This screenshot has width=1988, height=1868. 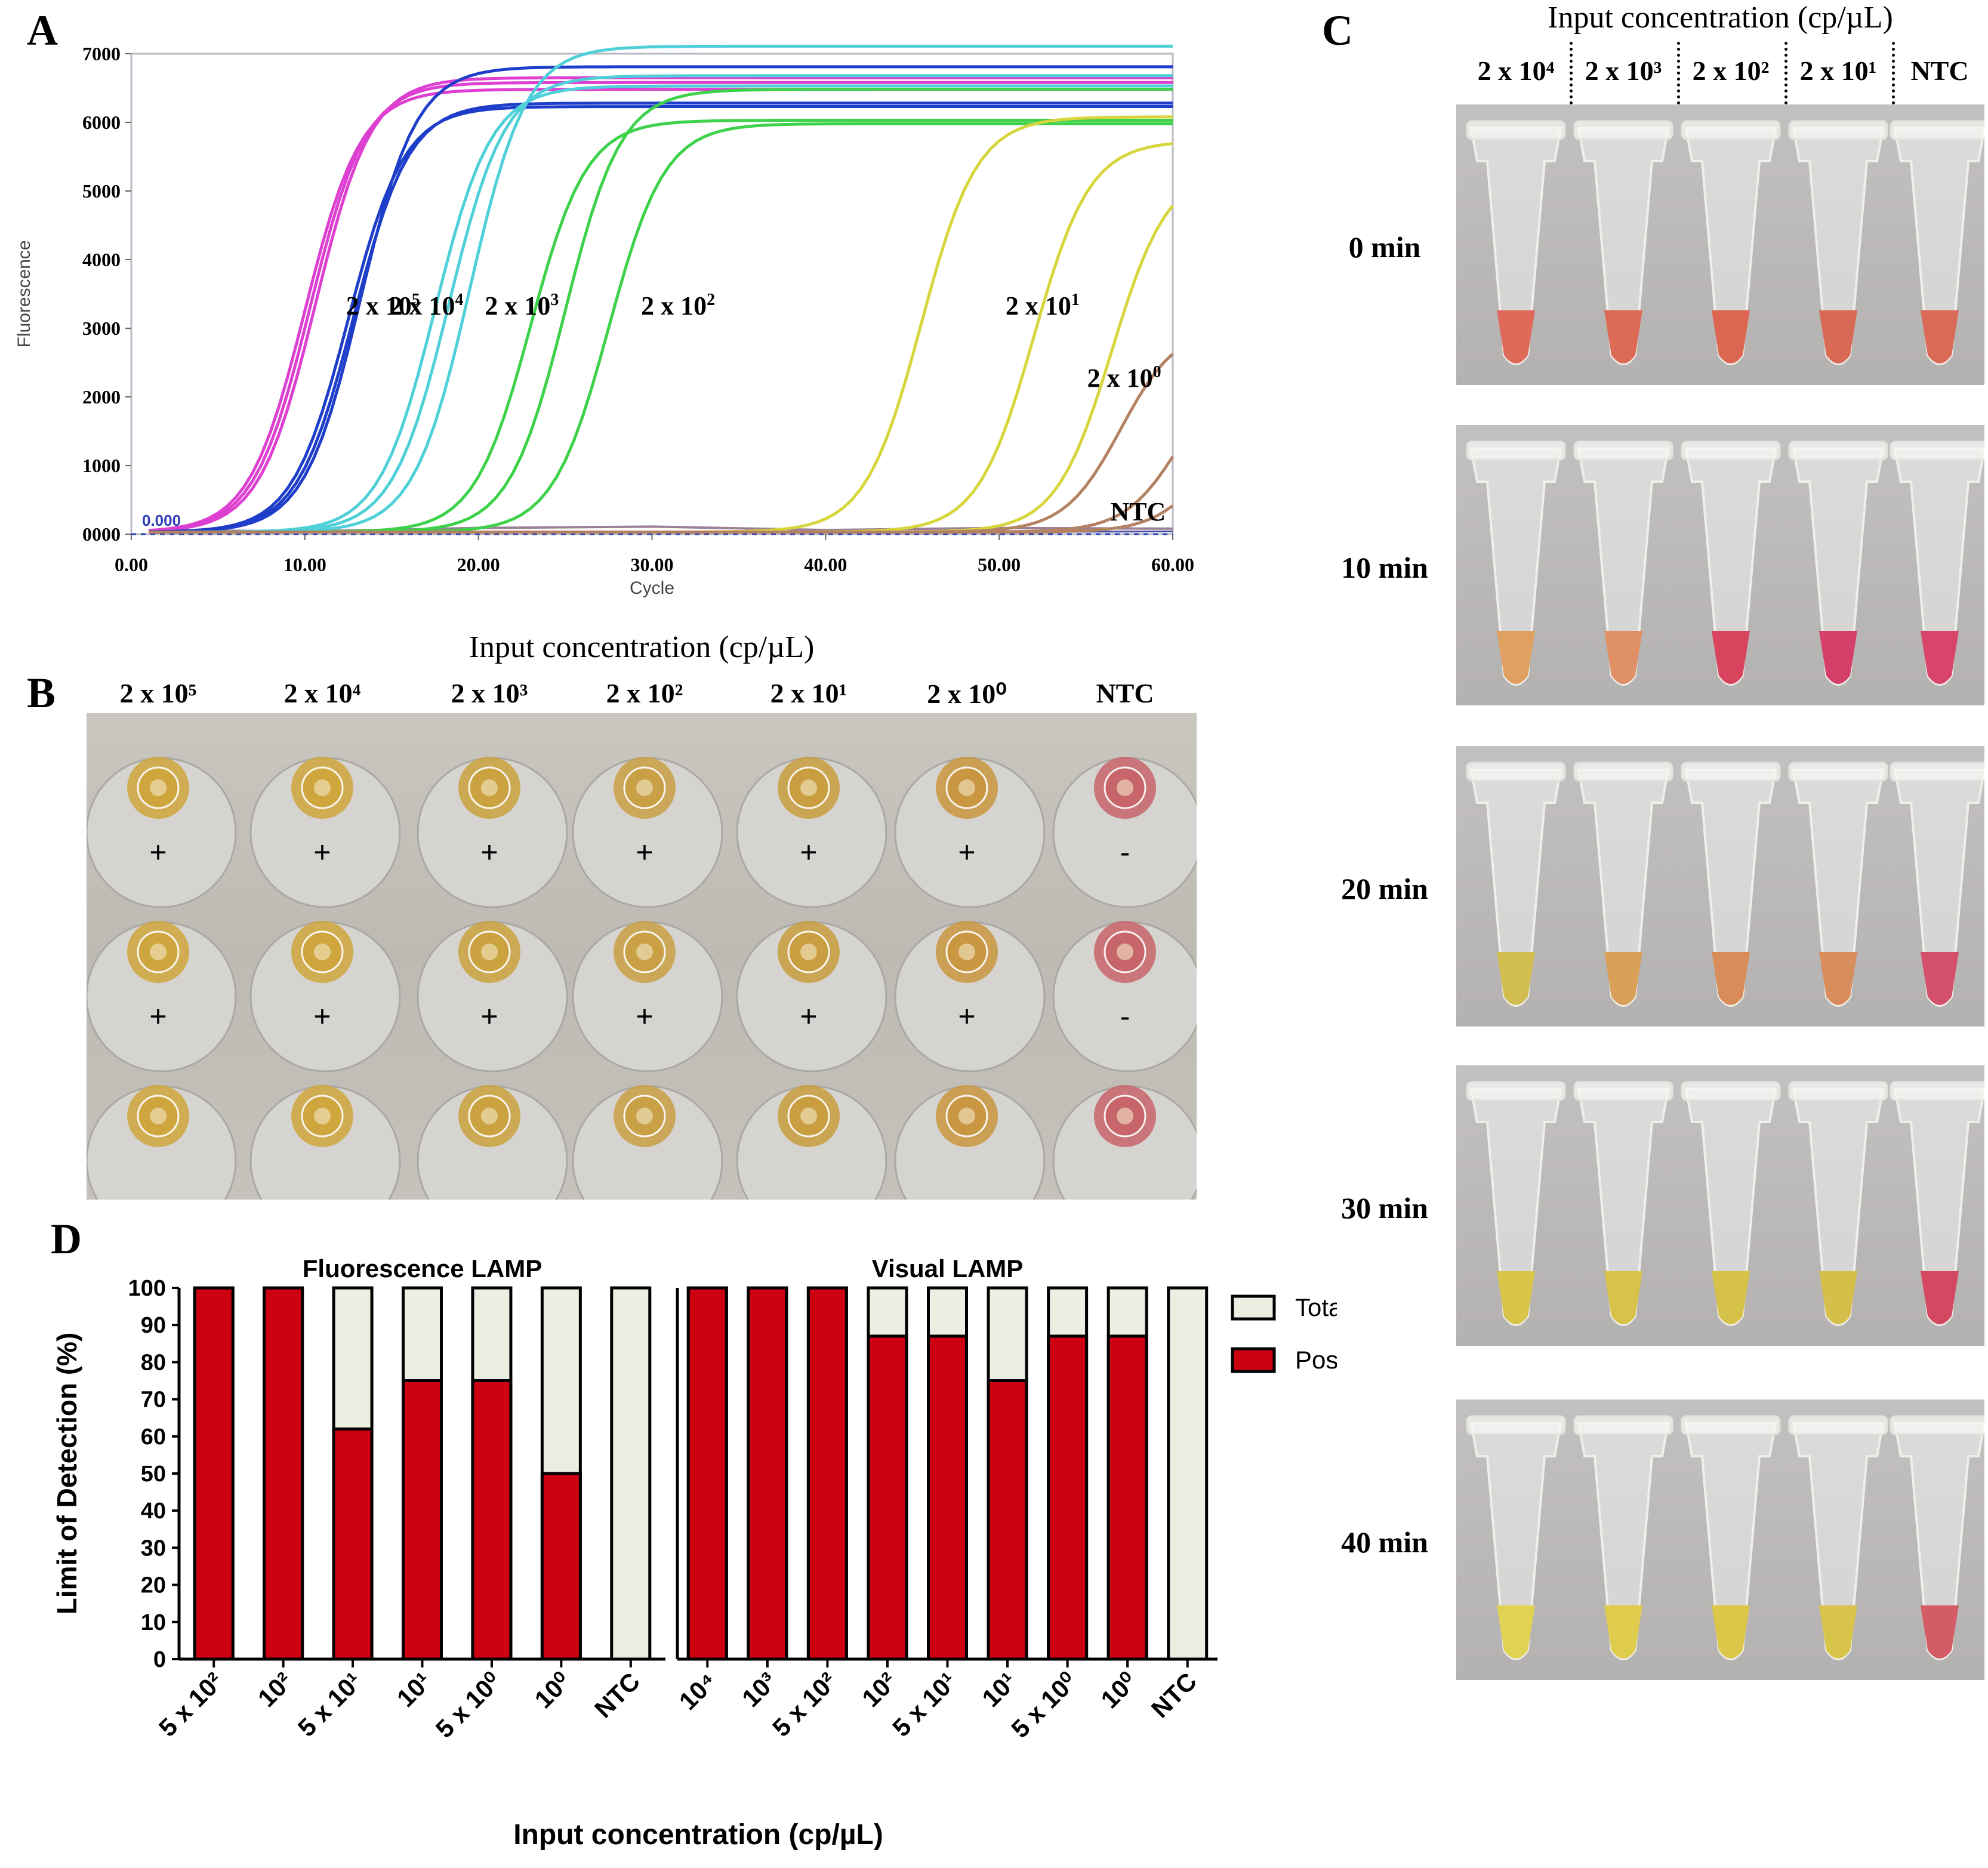 What do you see at coordinates (154, 1512) in the screenshot?
I see `y-tick-label: 40` at bounding box center [154, 1512].